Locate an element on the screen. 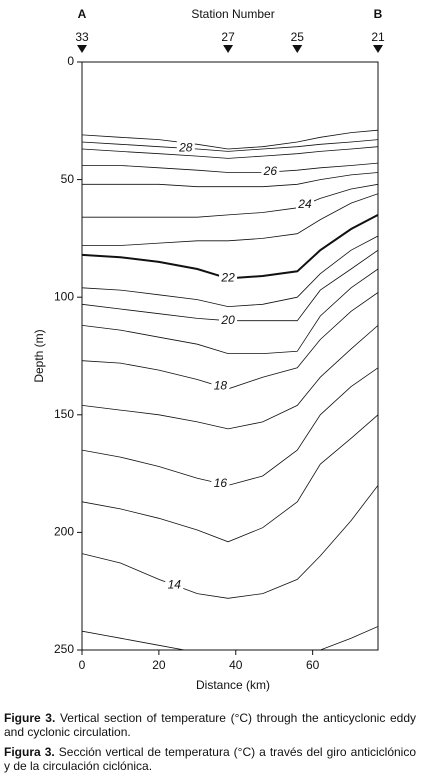  isotherm-label: 18 is located at coordinates (221, 386).